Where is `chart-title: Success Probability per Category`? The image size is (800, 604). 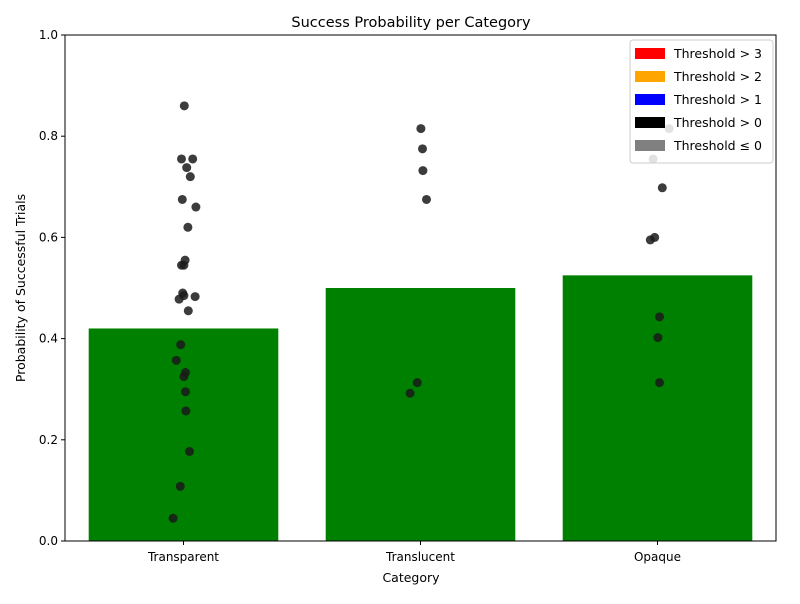 chart-title: Success Probability per Category is located at coordinates (411, 23).